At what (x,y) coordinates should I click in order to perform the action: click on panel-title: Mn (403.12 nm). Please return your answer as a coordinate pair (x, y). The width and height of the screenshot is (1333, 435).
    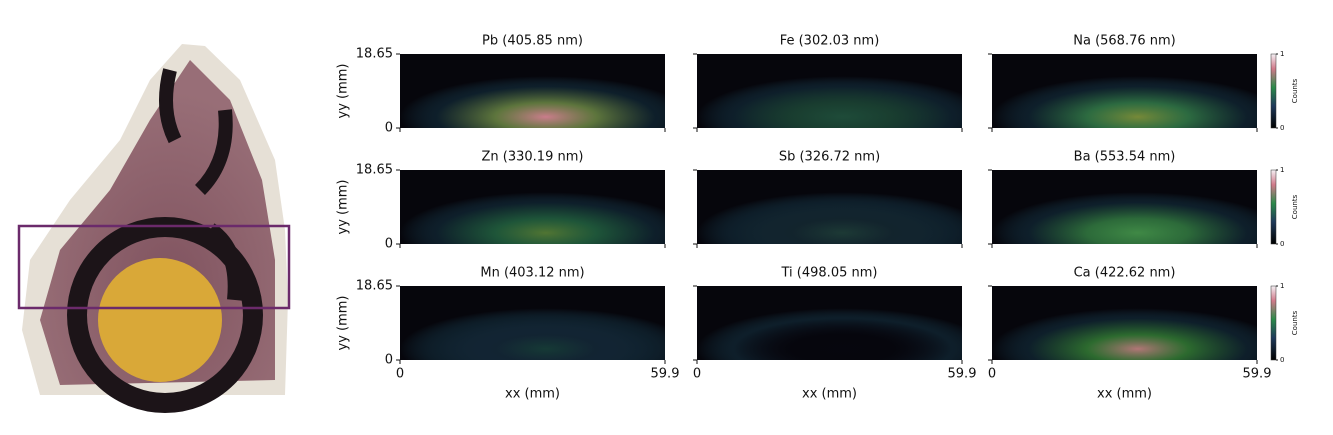
    Looking at the image, I should click on (532, 273).